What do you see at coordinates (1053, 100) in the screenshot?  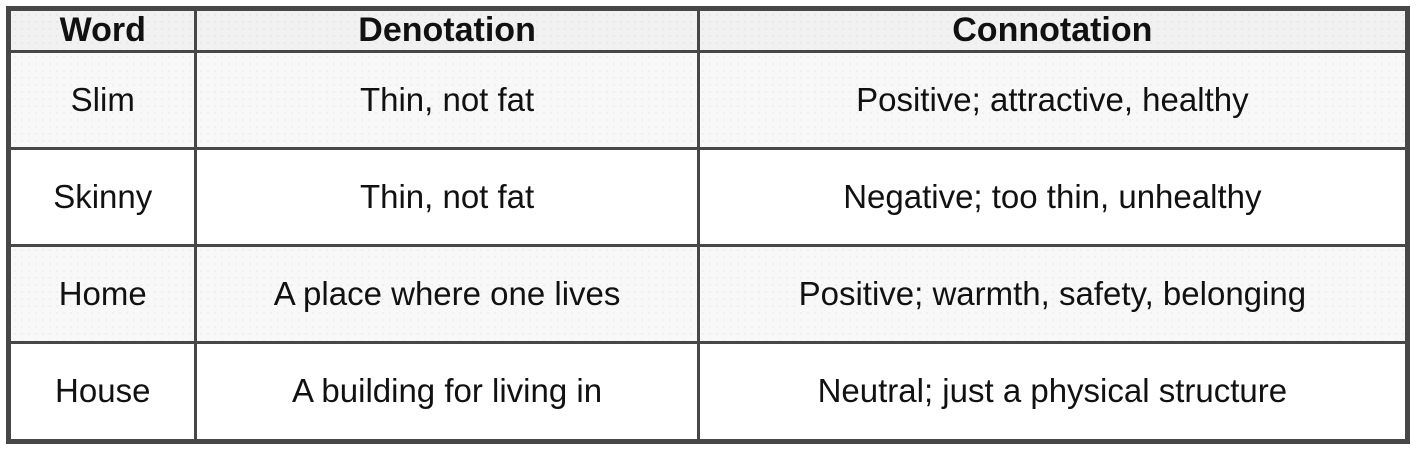 I see `cell-connotation: Positive; attractive, healthy` at bounding box center [1053, 100].